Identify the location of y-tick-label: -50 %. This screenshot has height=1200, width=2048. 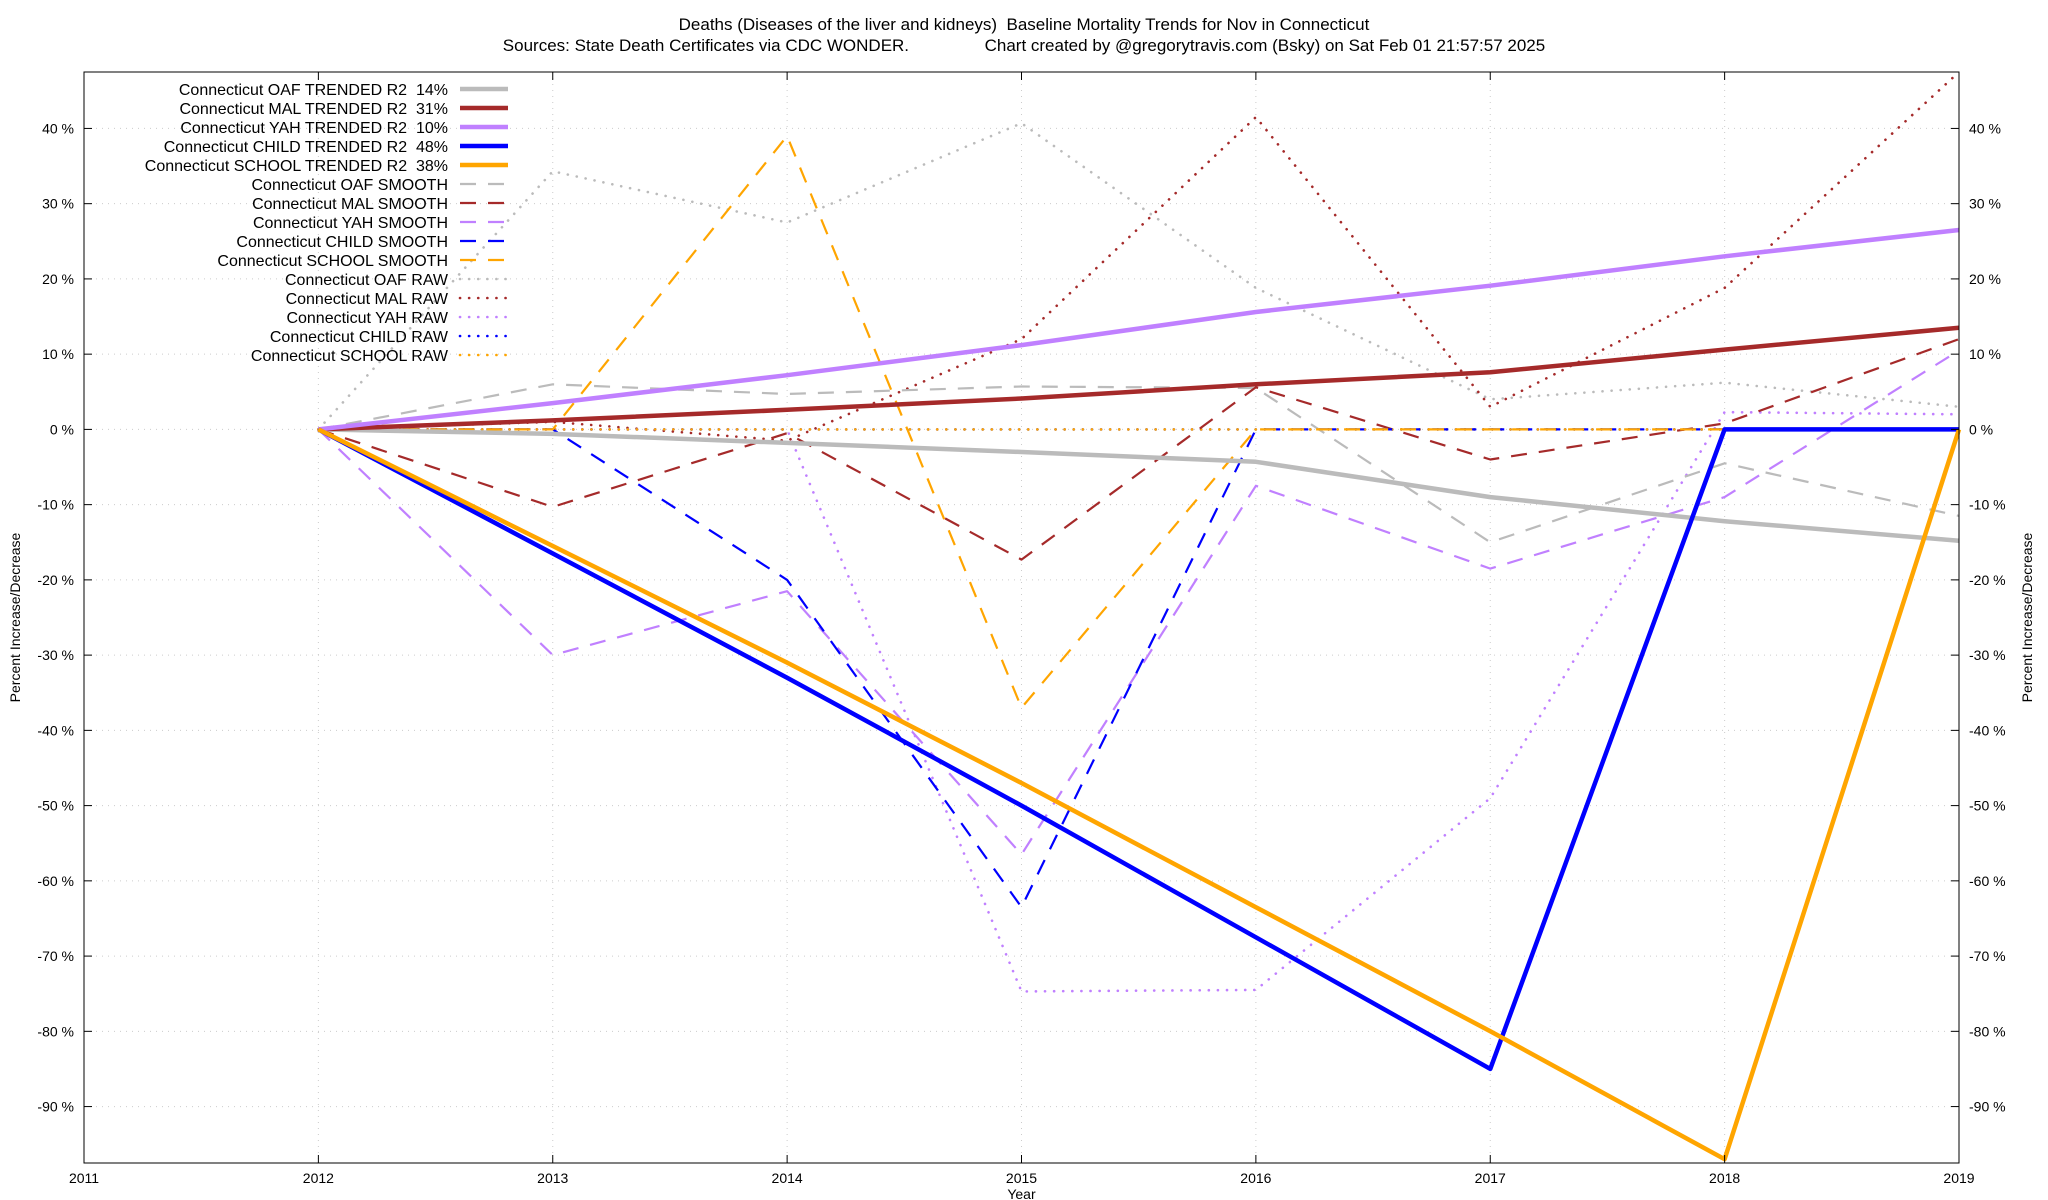
(55, 806).